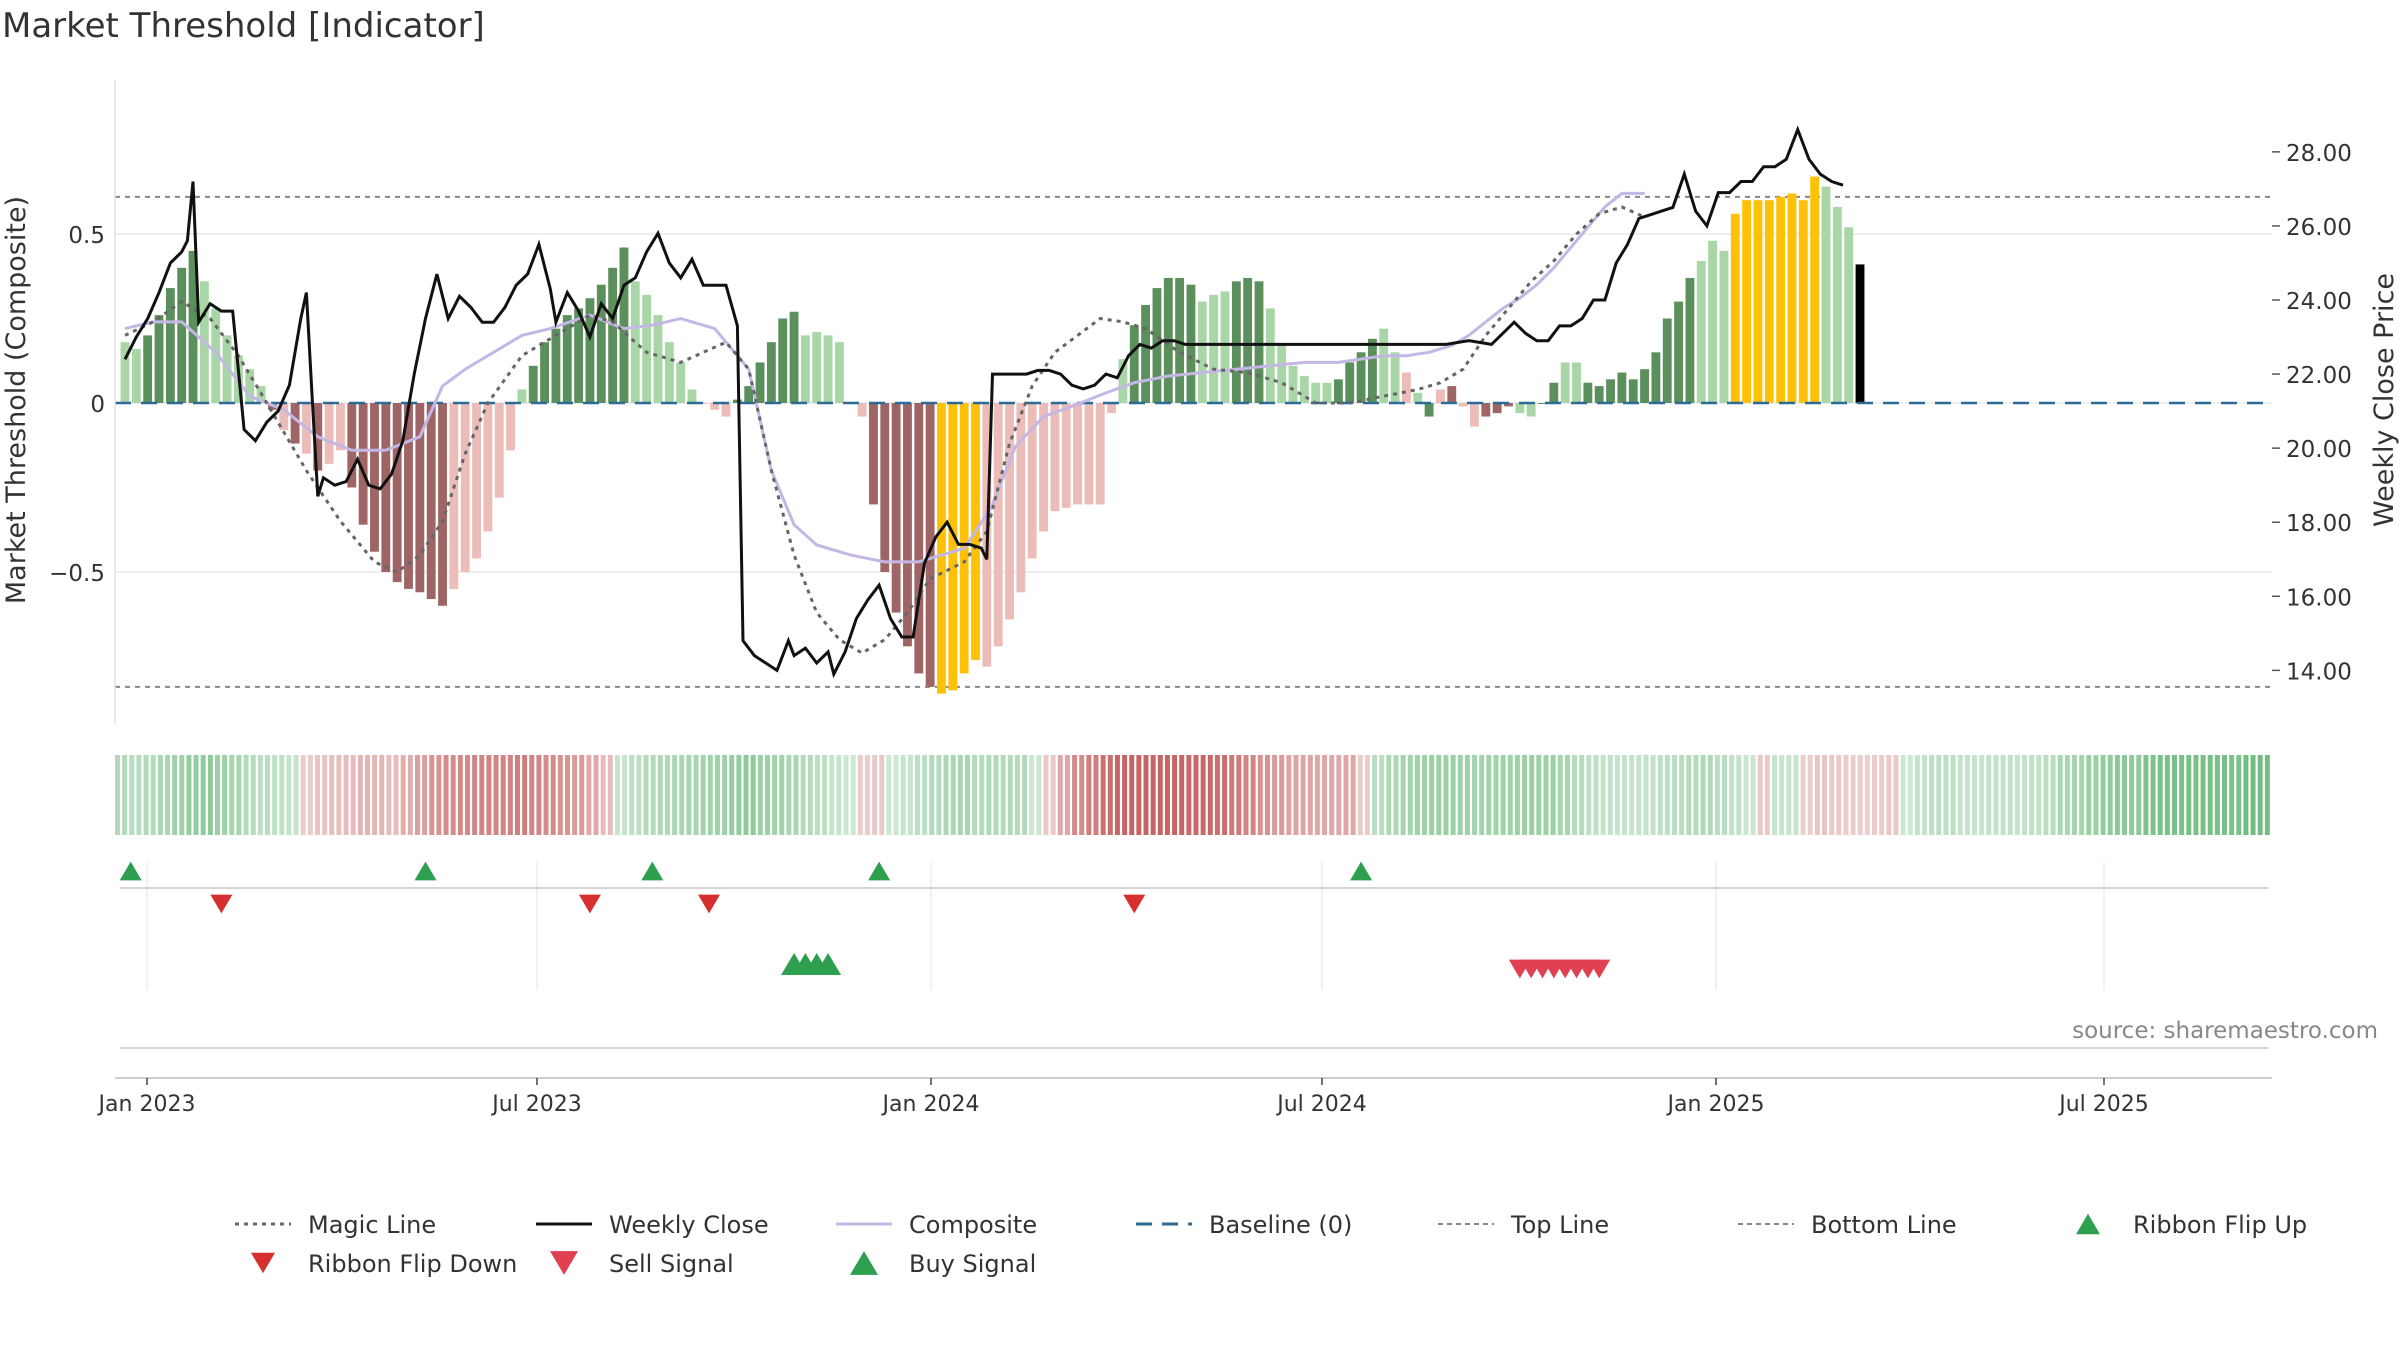 This screenshot has width=2400, height=1350. I want to click on legend-item: Ribbon Flip Down, so click(384, 1264).